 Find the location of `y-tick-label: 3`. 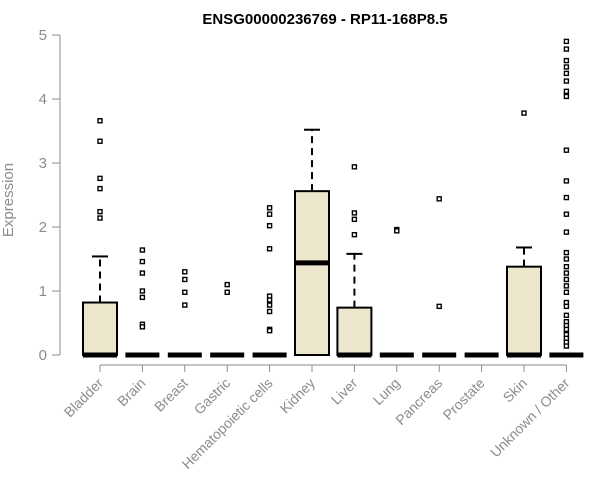

y-tick-label: 3 is located at coordinates (43, 163).